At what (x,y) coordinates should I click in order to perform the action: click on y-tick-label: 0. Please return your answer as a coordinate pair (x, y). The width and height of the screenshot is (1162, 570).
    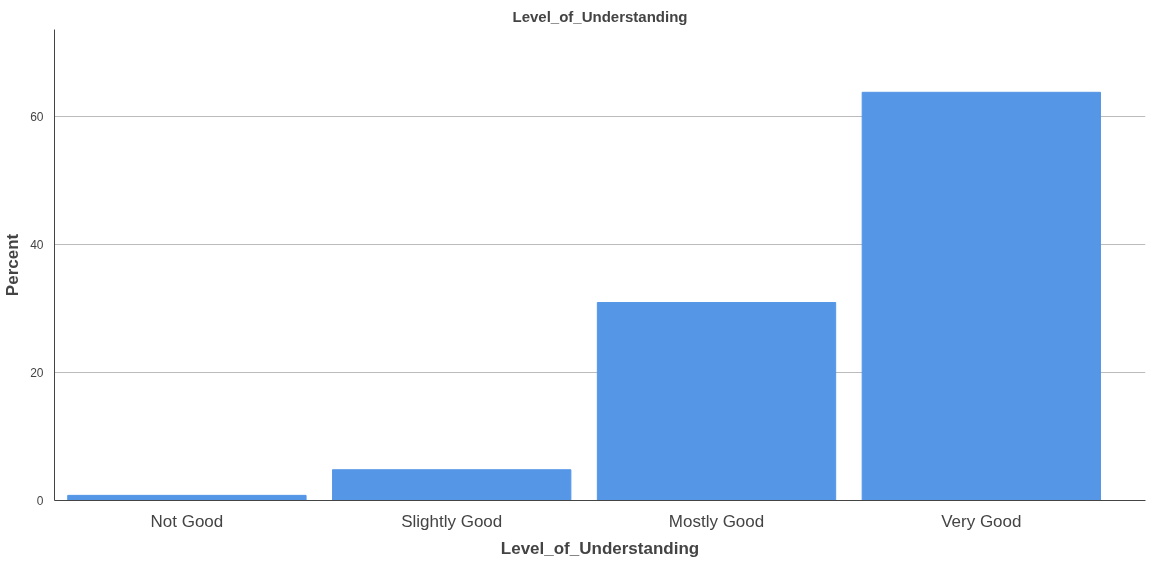
    Looking at the image, I should click on (40, 501).